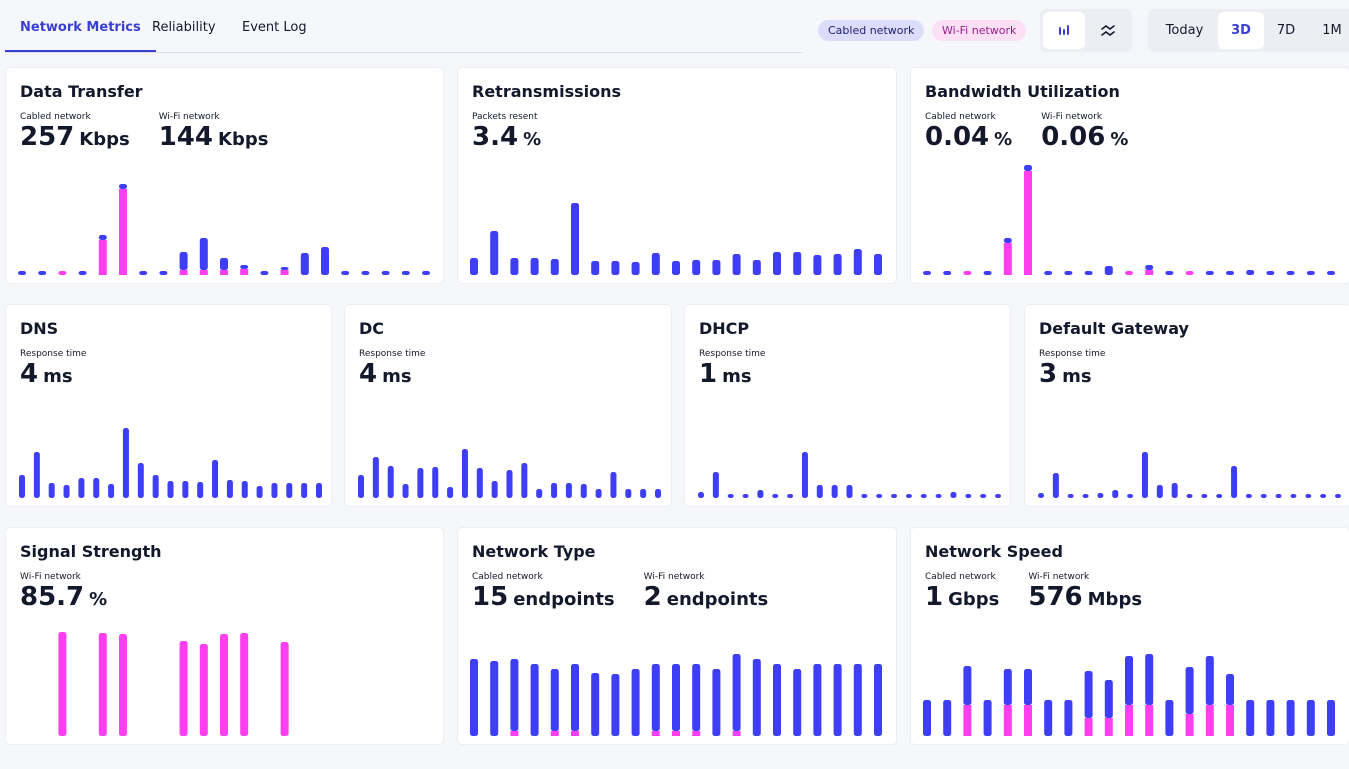 The image size is (1349, 769). I want to click on bar-view-button, so click(1064, 30).